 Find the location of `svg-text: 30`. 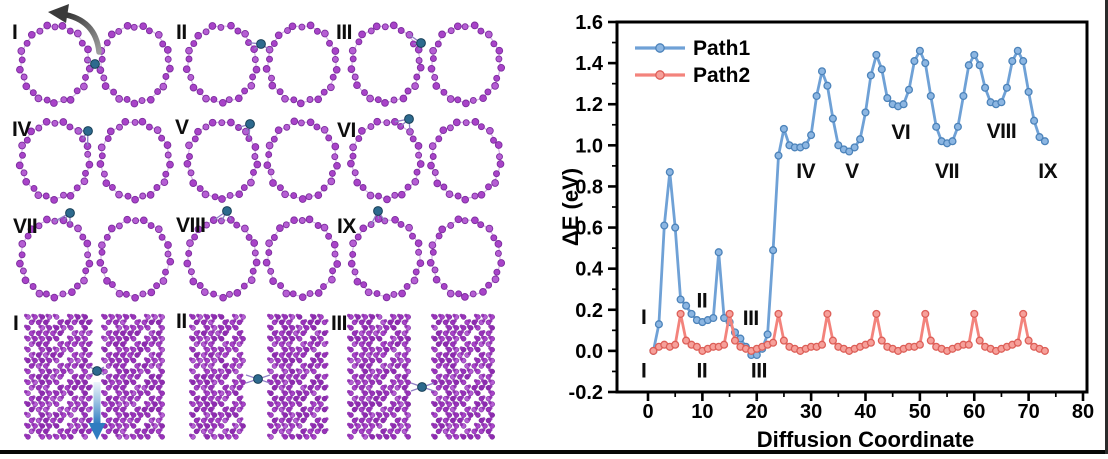

svg-text: 30 is located at coordinates (811, 412).